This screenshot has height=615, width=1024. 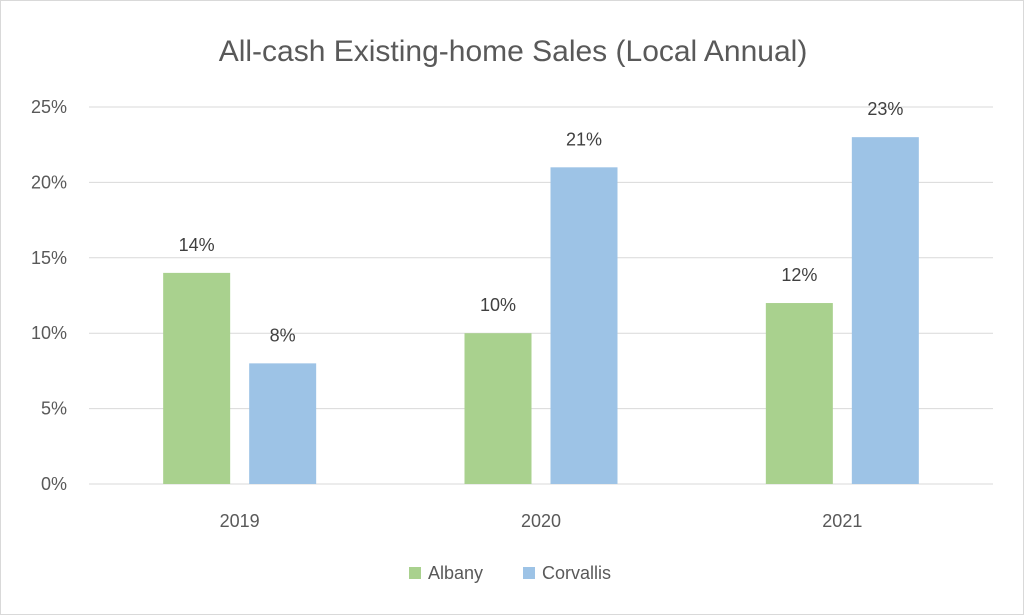 I want to click on legend-swatch-albany, so click(x=415, y=573).